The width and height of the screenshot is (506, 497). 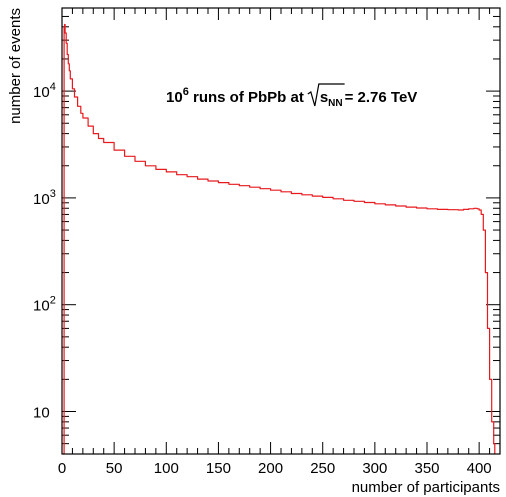 What do you see at coordinates (114, 468) in the screenshot?
I see `x-tick-label: 50` at bounding box center [114, 468].